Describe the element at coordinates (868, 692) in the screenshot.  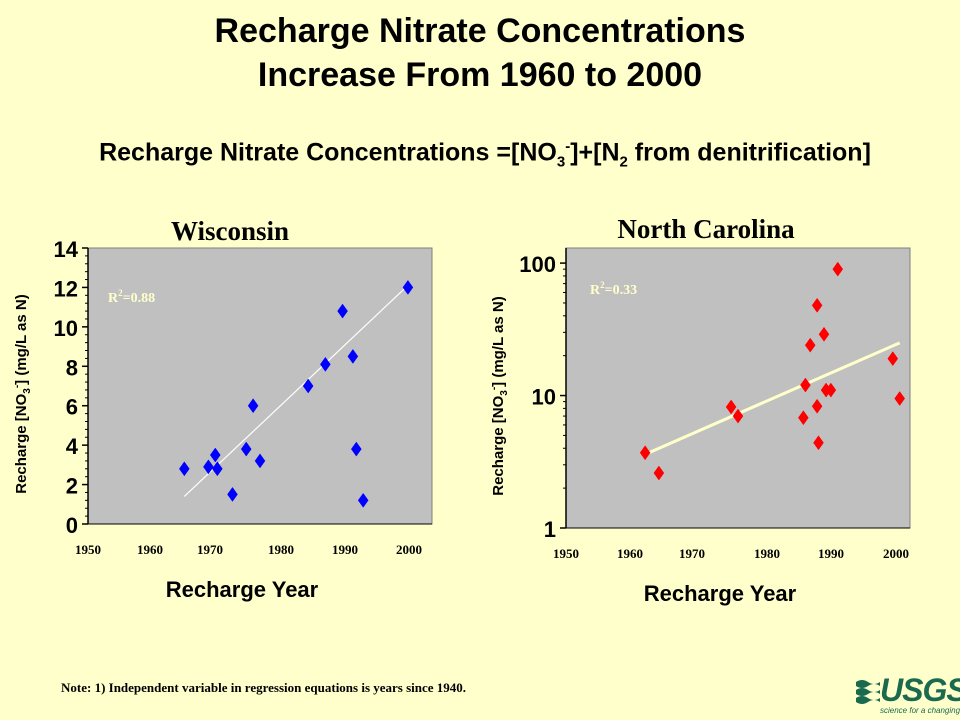
I see `usgs-wave-icon` at that location.